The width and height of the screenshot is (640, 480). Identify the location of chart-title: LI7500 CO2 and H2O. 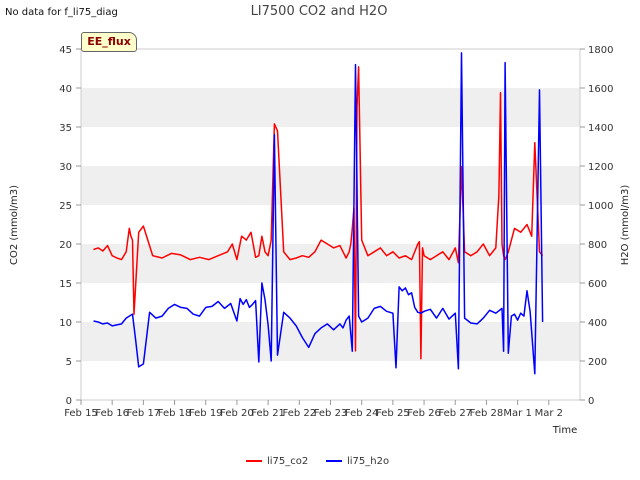
(319, 11).